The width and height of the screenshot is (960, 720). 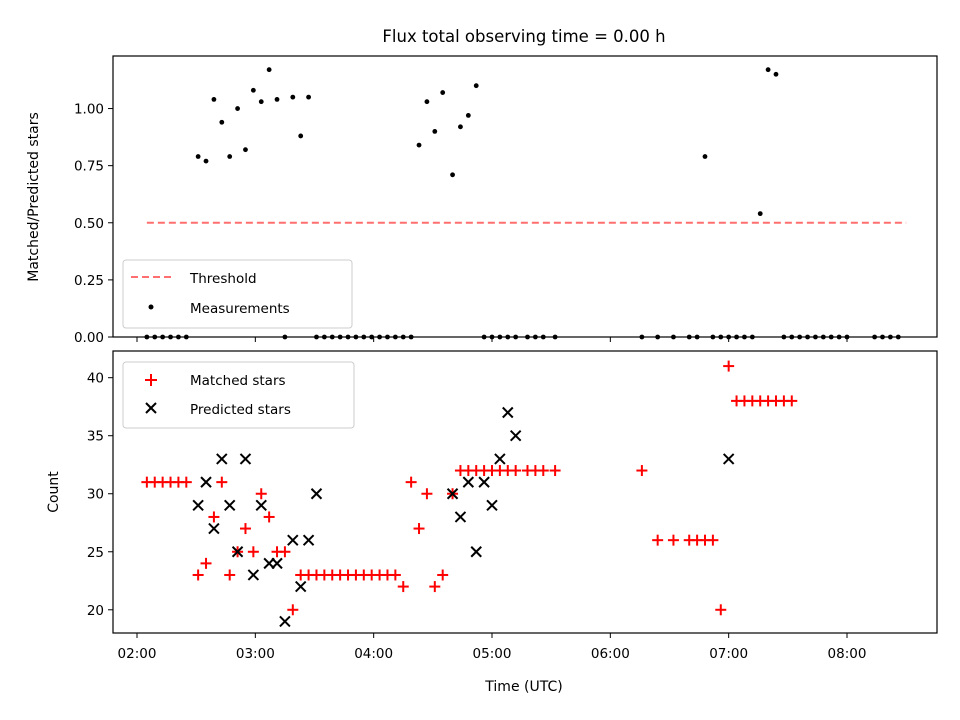 What do you see at coordinates (89, 110) in the screenshot?
I see `y-tick-label: 1.00` at bounding box center [89, 110].